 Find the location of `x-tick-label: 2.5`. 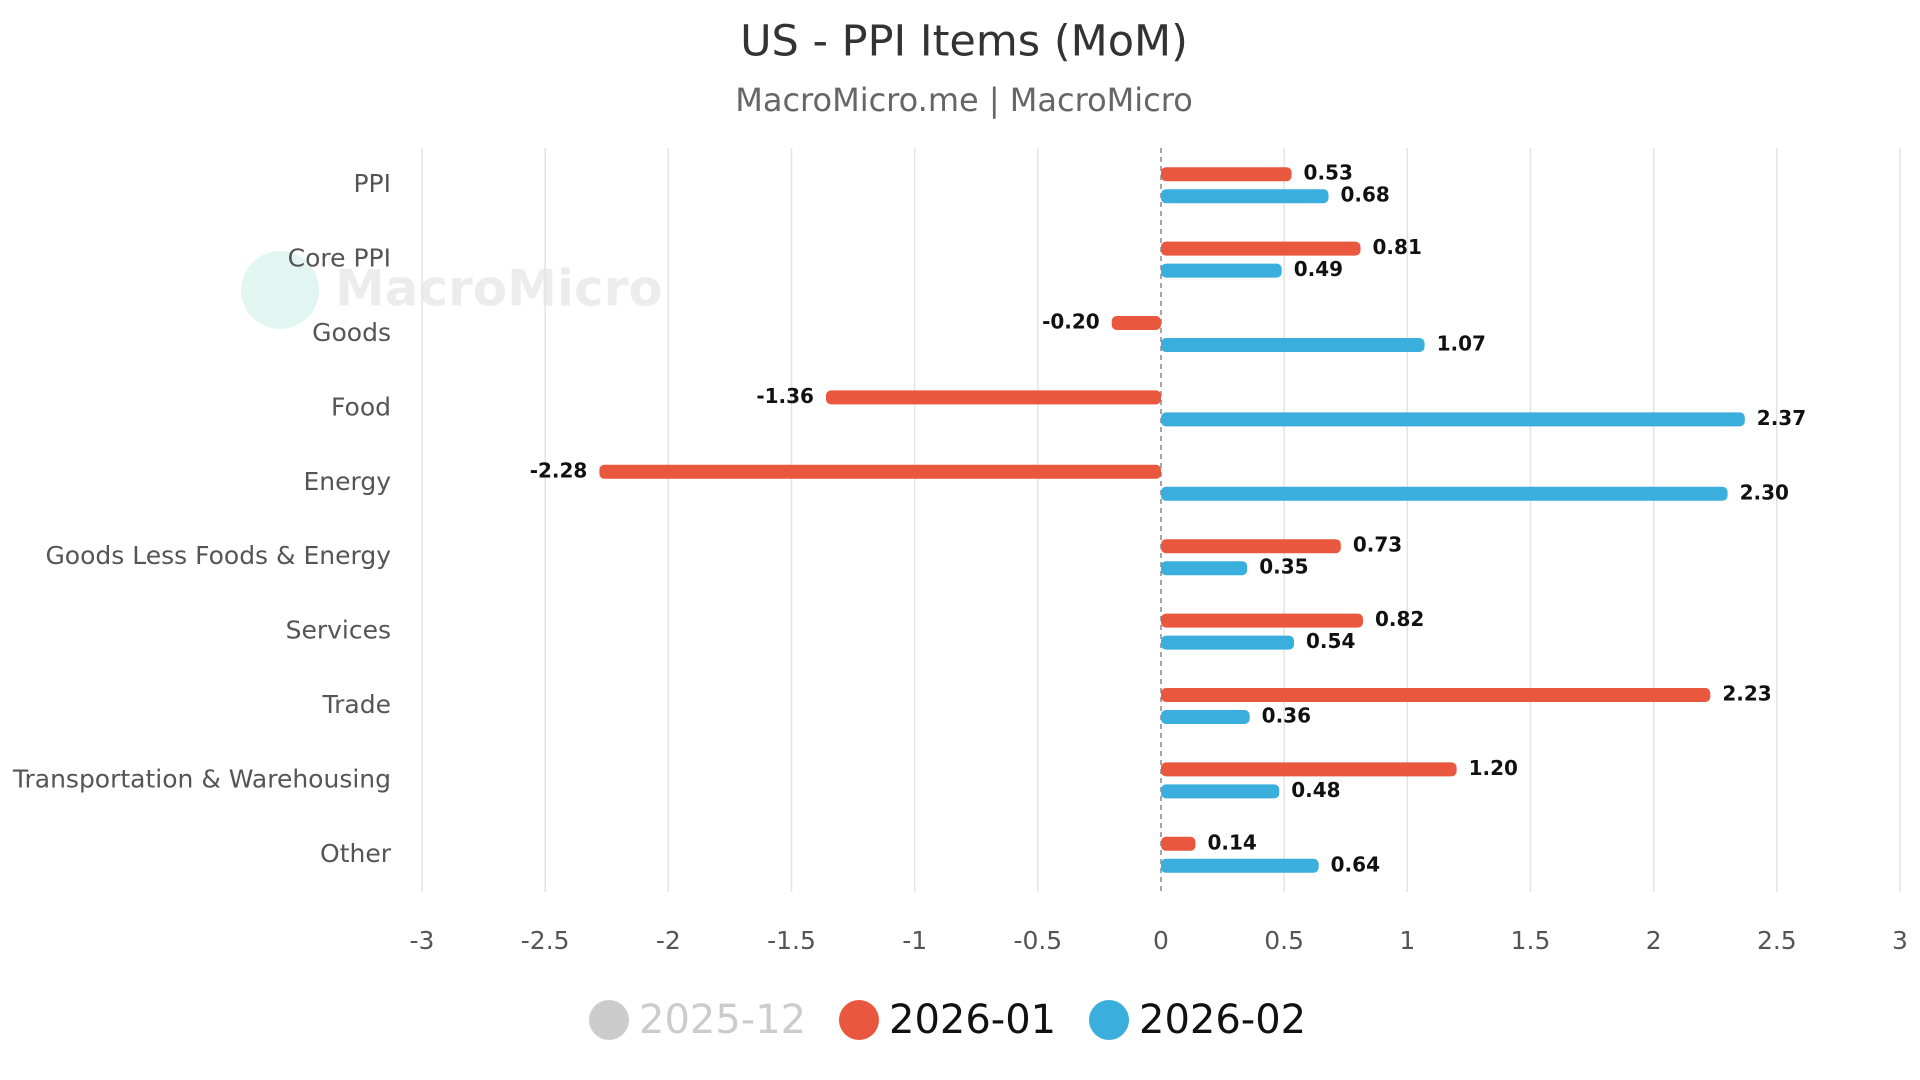

x-tick-label: 2.5 is located at coordinates (1777, 940).